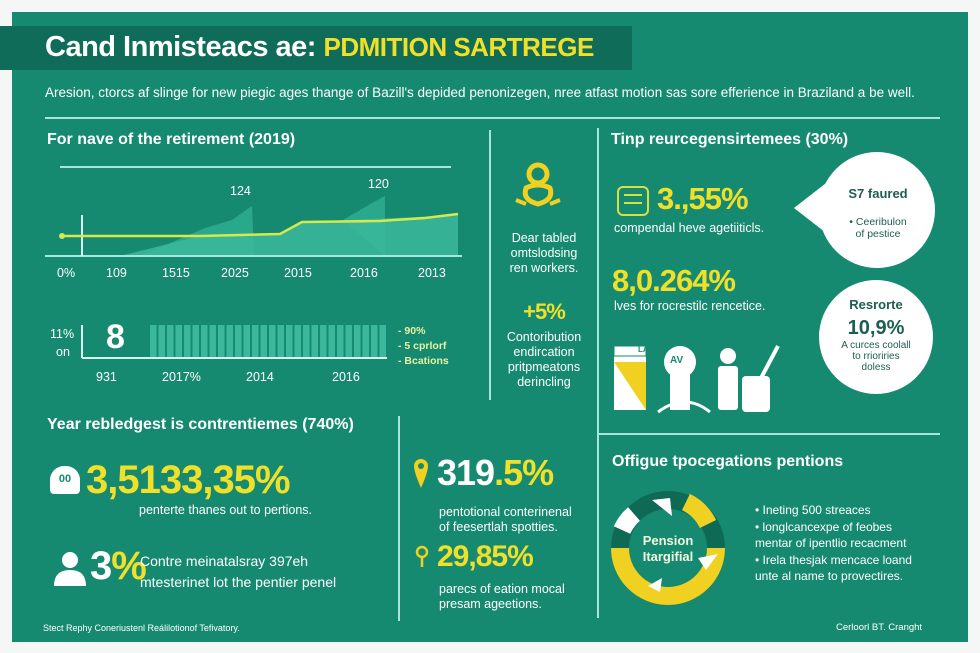 The height and width of the screenshot is (653, 980). Describe the element at coordinates (101, 566) in the screenshot. I see `value-number: 3` at that location.